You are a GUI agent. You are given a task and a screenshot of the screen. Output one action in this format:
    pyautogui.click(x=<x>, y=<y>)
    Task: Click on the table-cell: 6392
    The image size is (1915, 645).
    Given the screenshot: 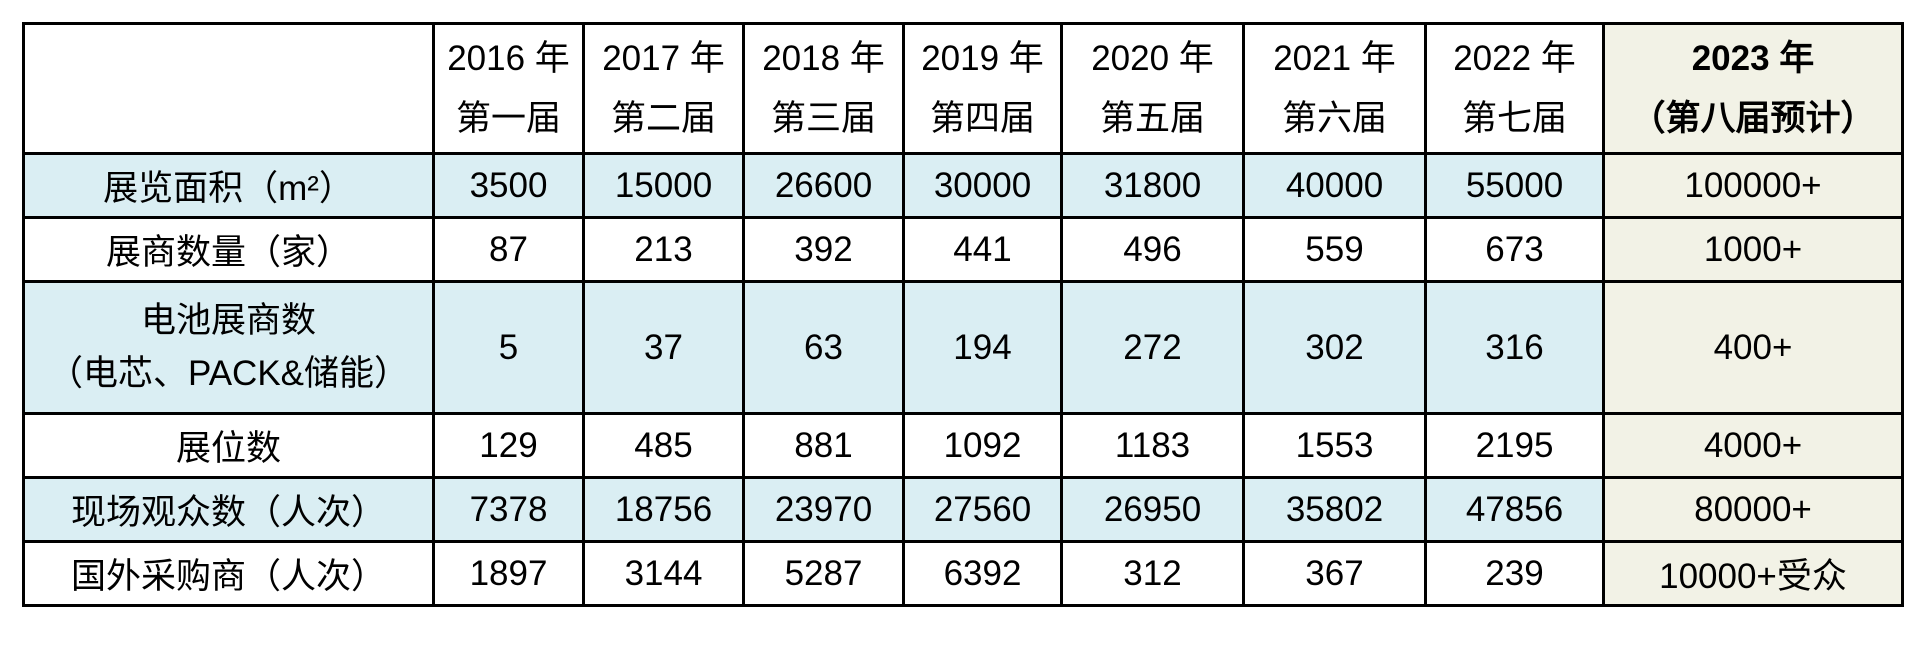 What is the action you would take?
    pyautogui.click(x=982, y=573)
    